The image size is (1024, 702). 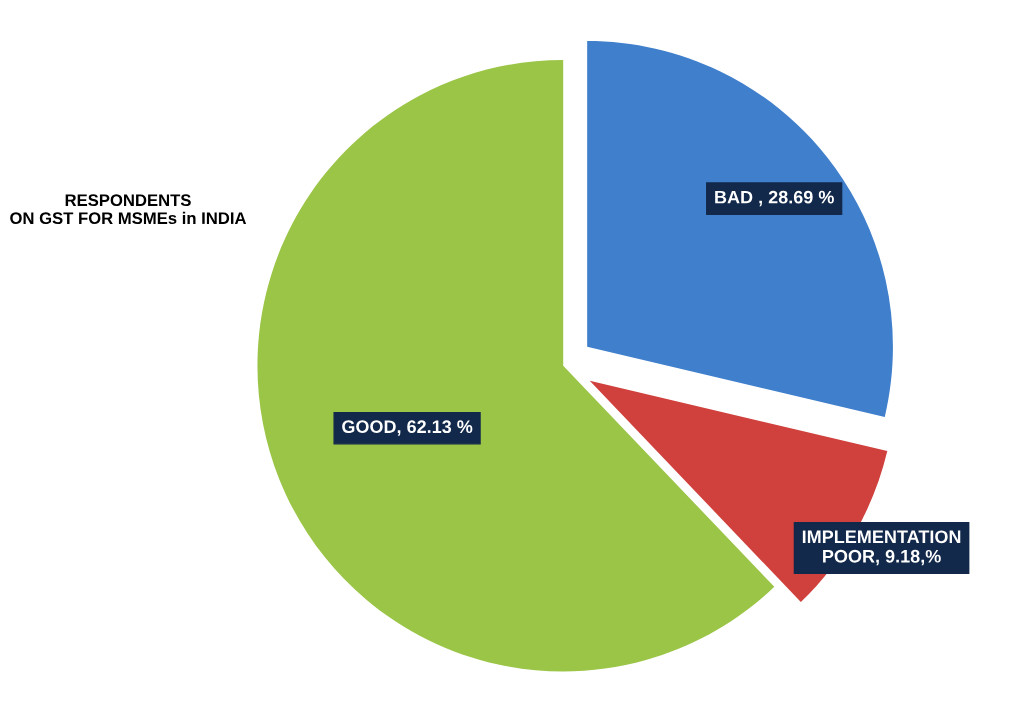 I want to click on slice-label: BAD , 28.69 %, so click(x=774, y=198).